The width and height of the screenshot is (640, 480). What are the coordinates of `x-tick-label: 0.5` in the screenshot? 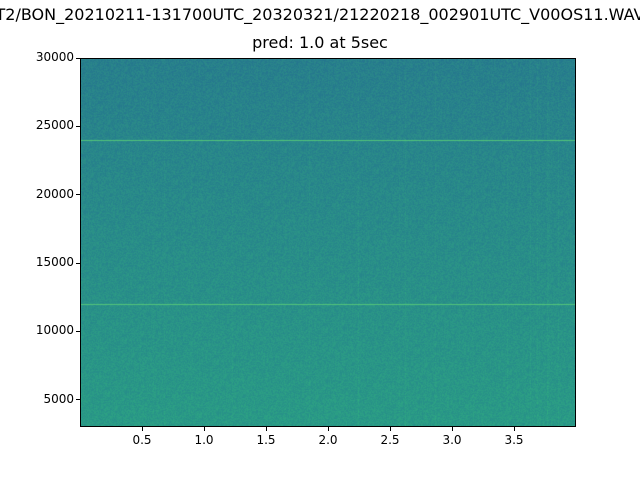 It's located at (142, 440).